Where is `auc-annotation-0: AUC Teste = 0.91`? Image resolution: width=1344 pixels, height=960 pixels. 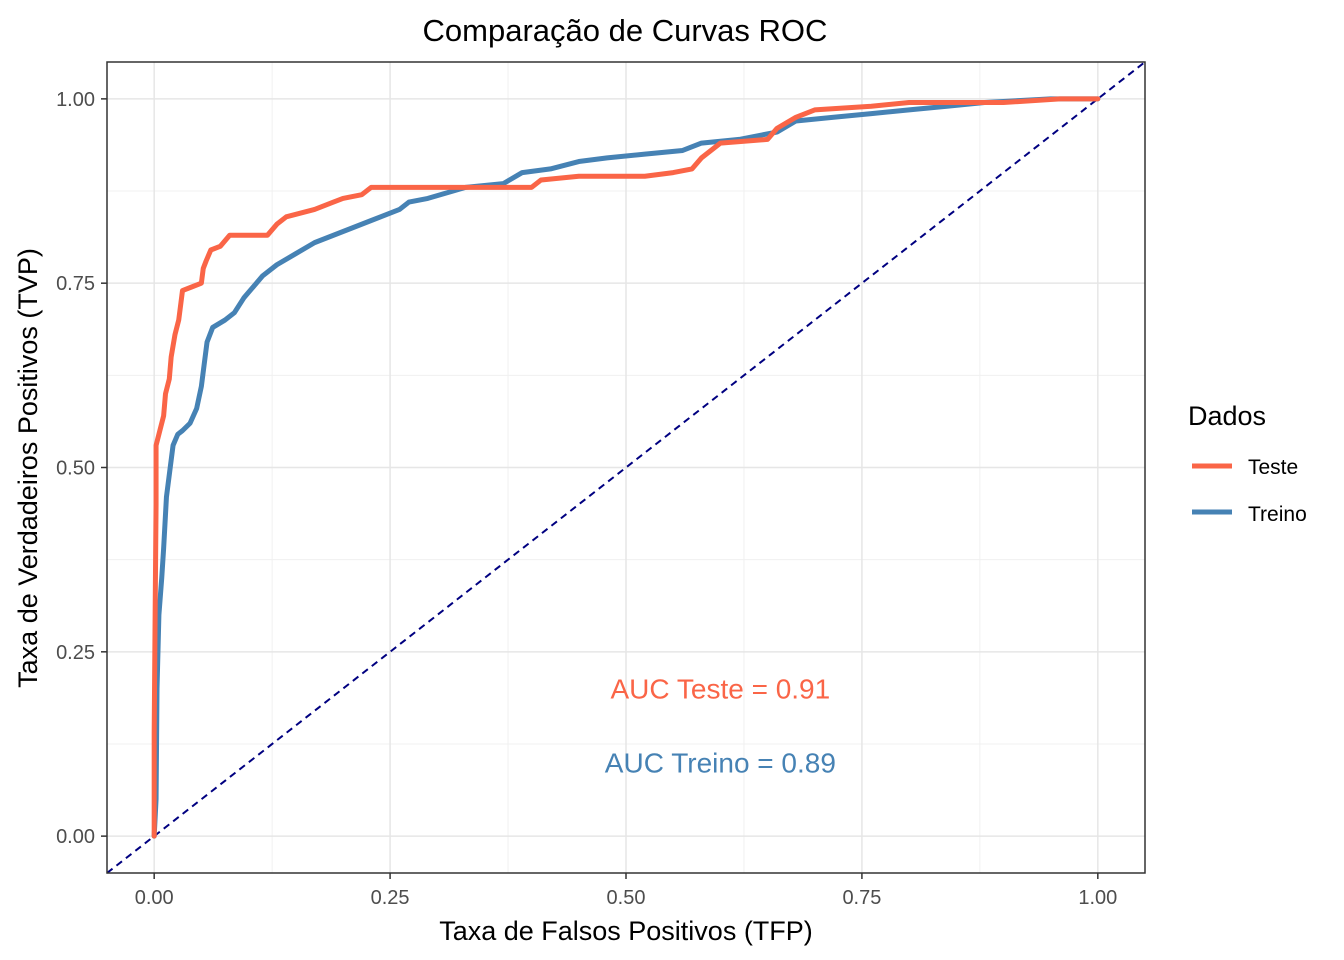
auc-annotation-0: AUC Teste = 0.91 is located at coordinates (720, 689).